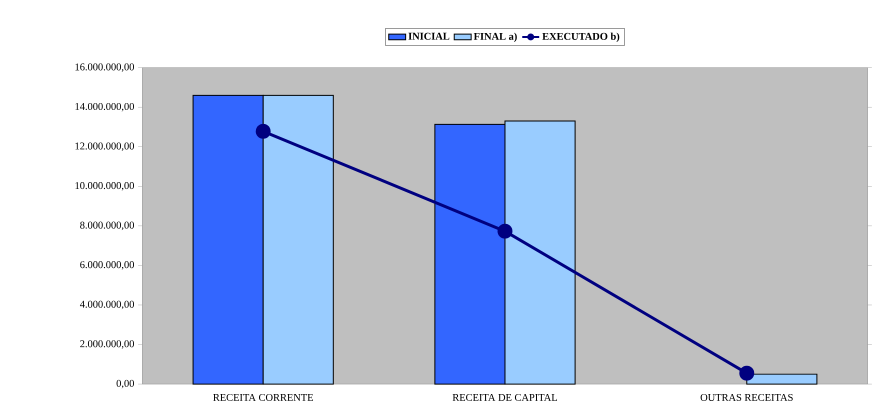 The width and height of the screenshot is (872, 415). Describe the element at coordinates (581, 37) in the screenshot. I see `legend-label: EXECUTADO b)` at that location.